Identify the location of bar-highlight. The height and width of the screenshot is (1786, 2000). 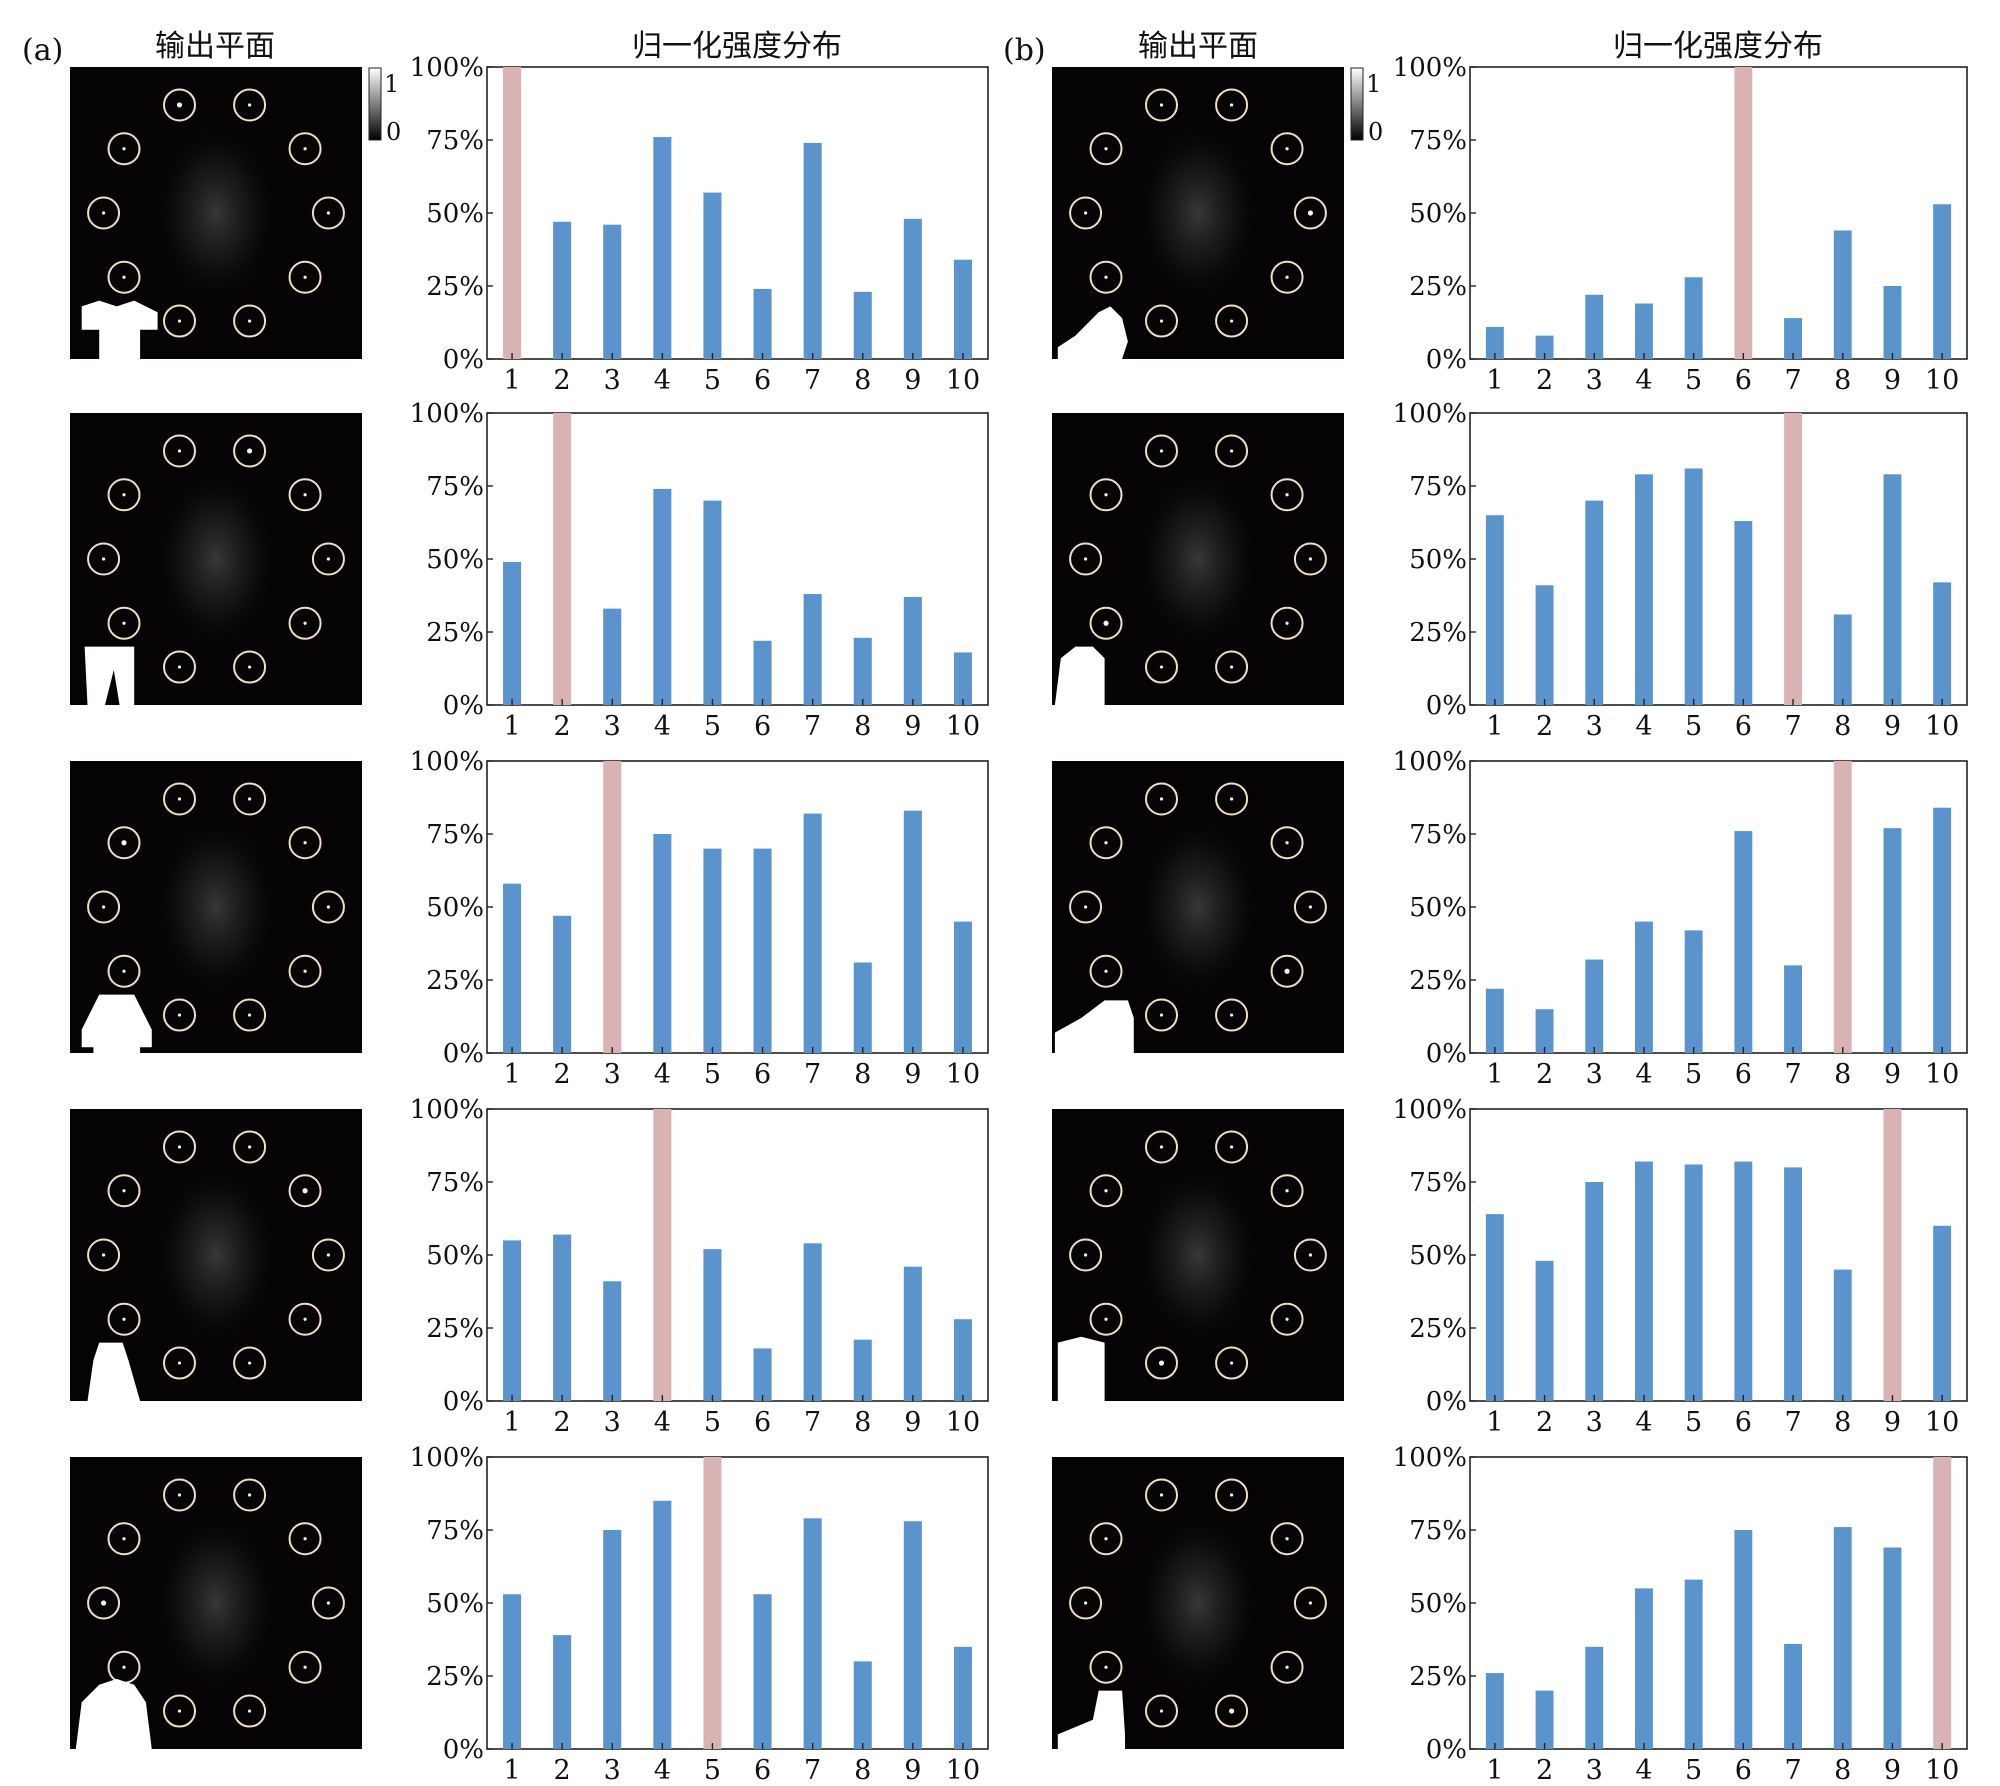
(1942, 1603).